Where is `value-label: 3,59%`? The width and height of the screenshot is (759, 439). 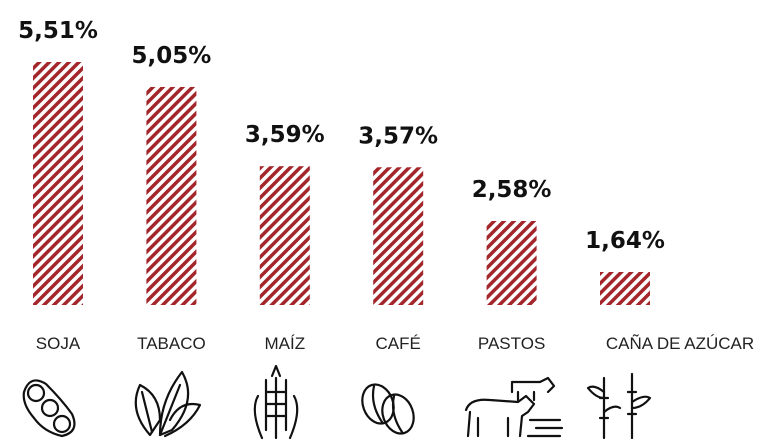 value-label: 3,59% is located at coordinates (285, 135).